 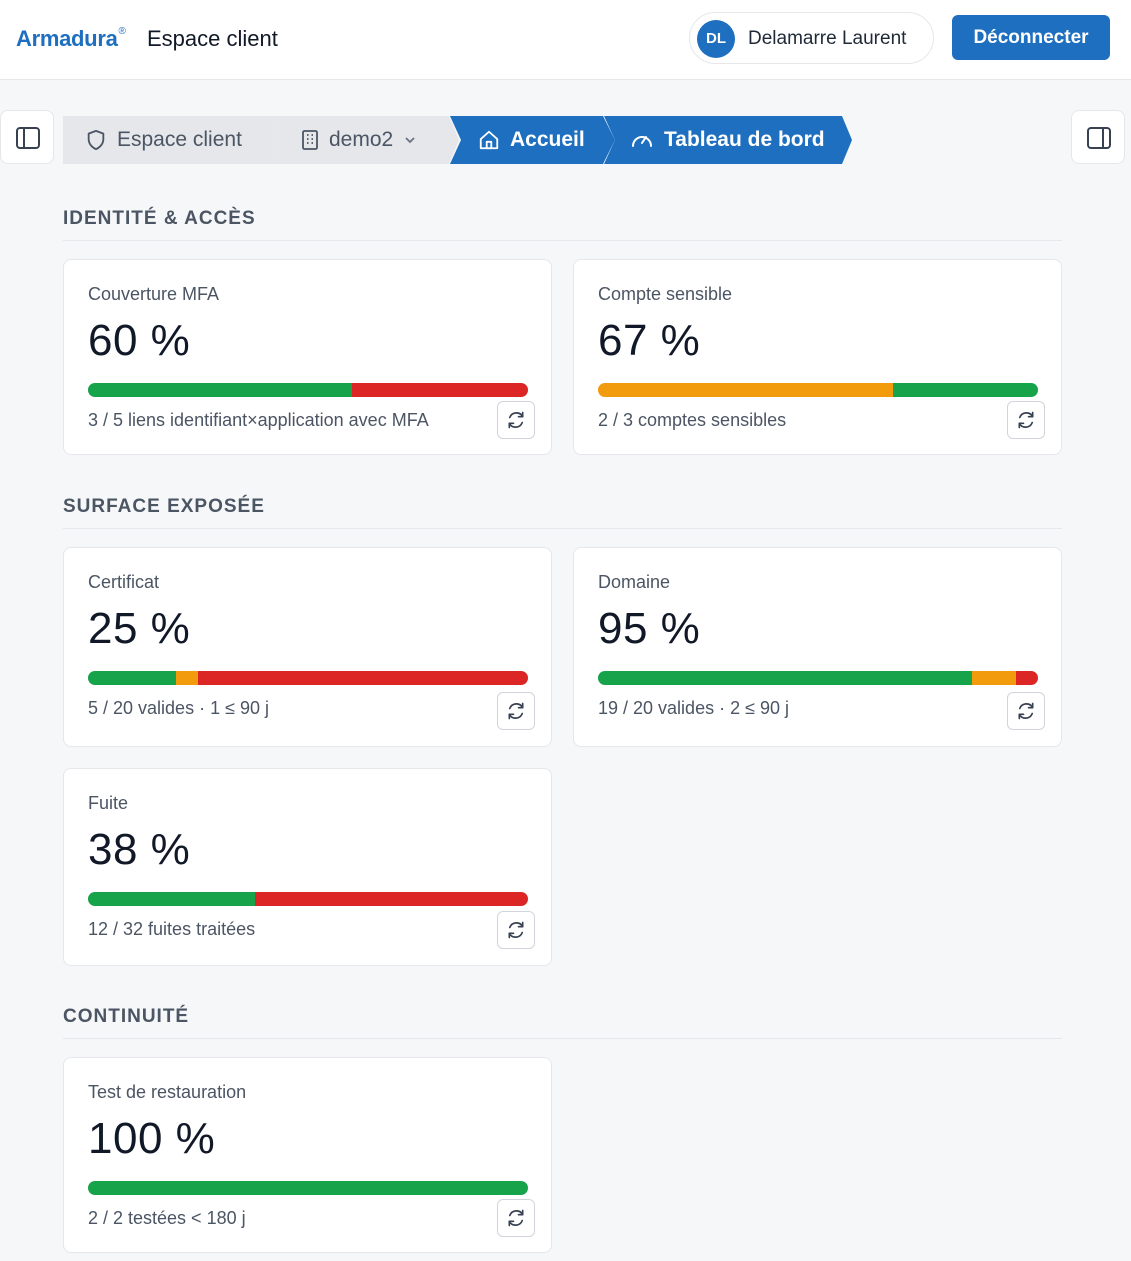 I want to click on kpi-value: 100 %, so click(x=152, y=1138).